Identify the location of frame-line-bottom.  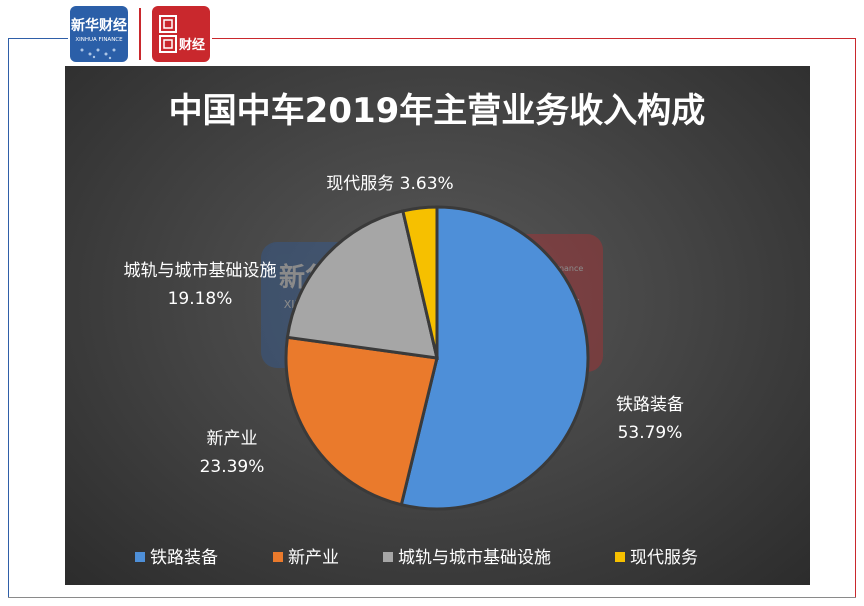
(432, 597).